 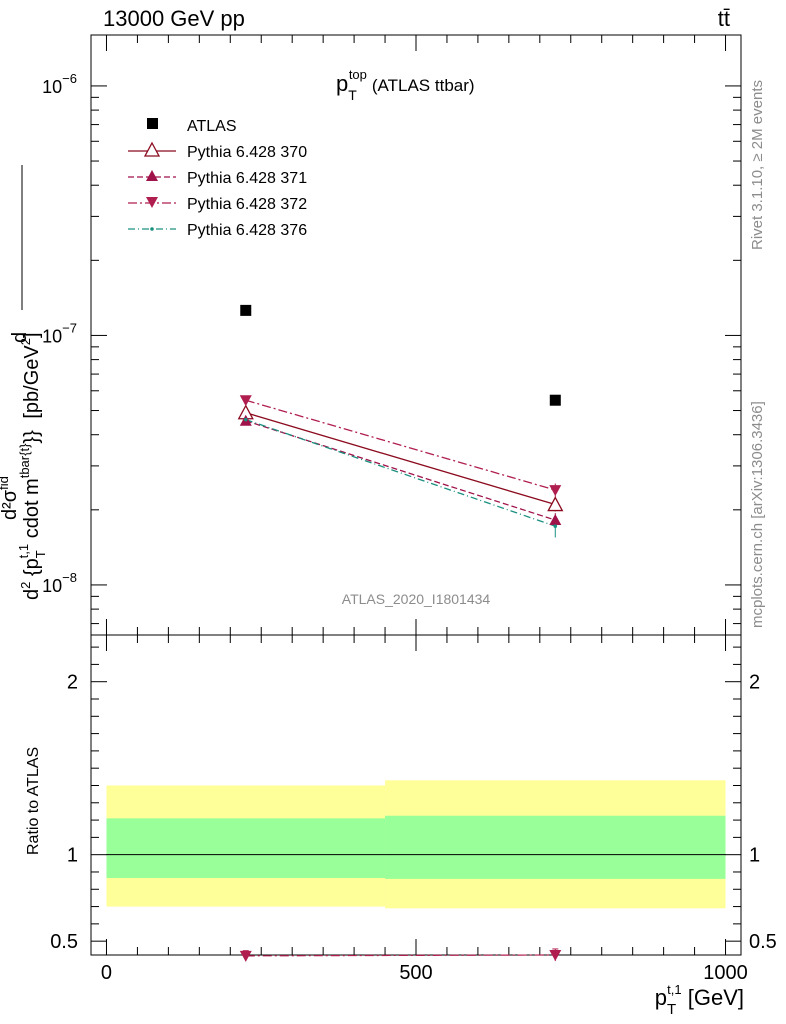 I want to click on x-tick-label: 0, so click(x=106, y=973).